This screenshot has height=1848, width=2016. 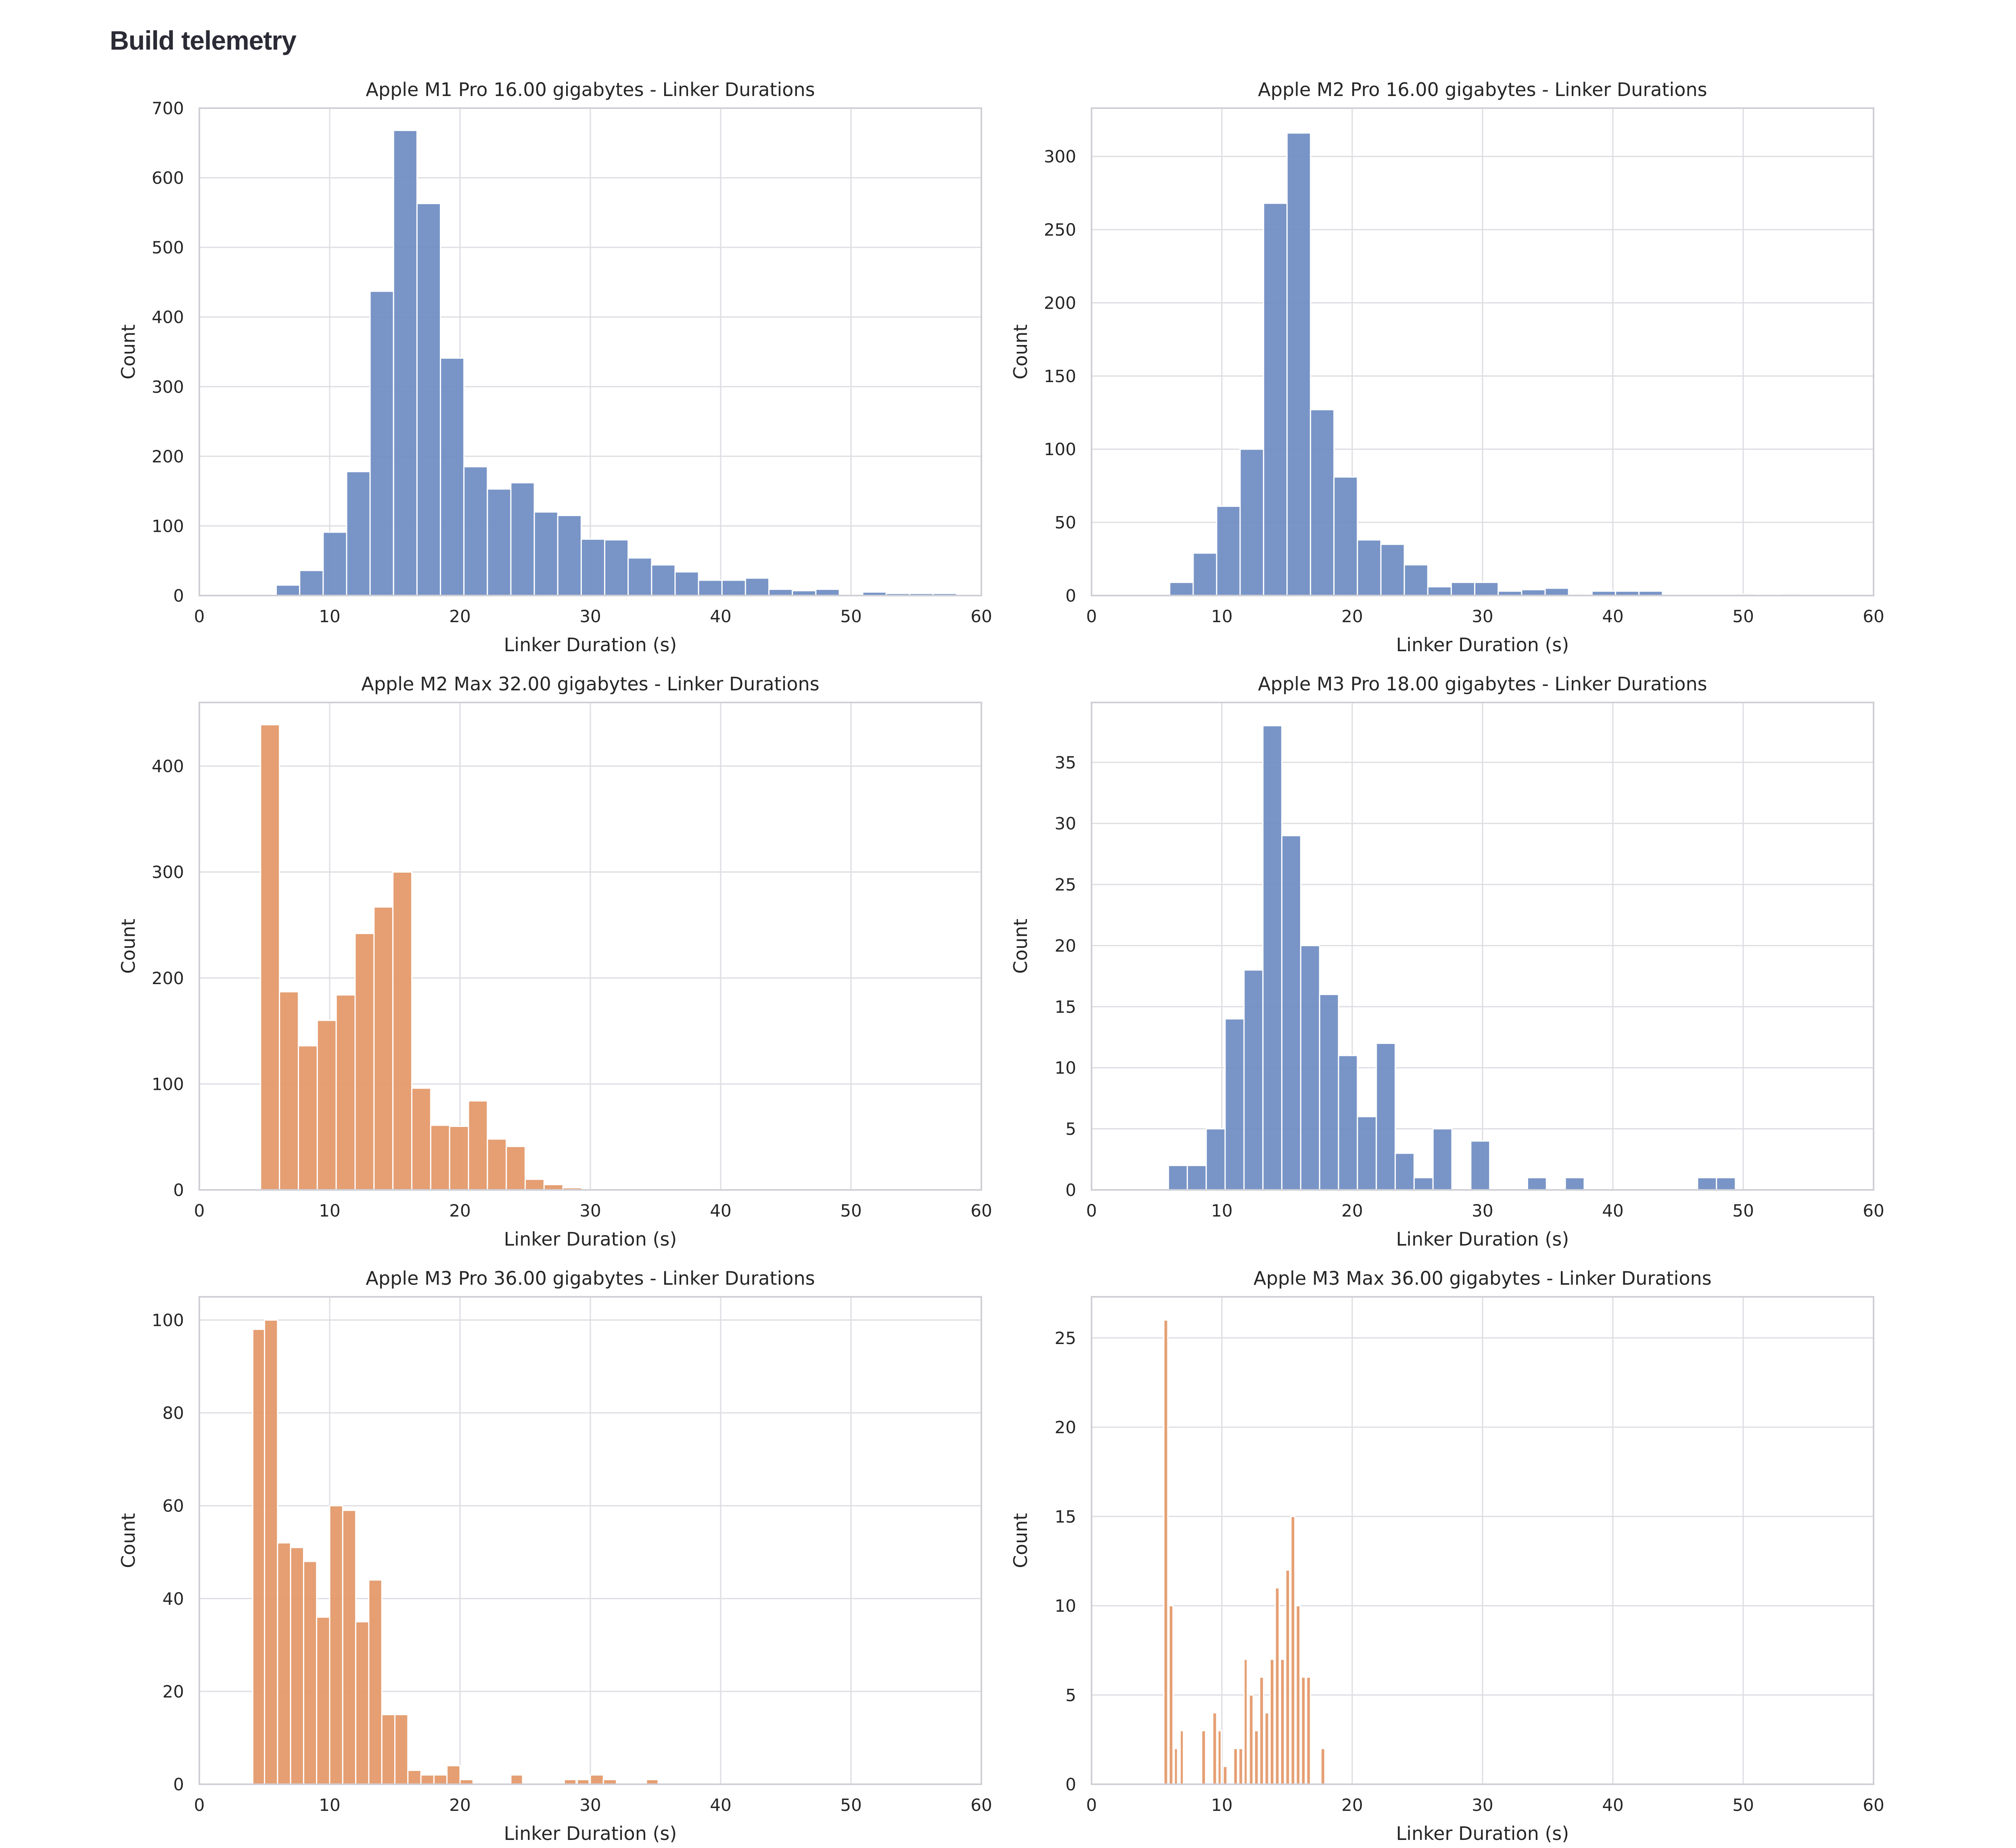 What do you see at coordinates (173, 1413) in the screenshot?
I see `y-tick-label: 80` at bounding box center [173, 1413].